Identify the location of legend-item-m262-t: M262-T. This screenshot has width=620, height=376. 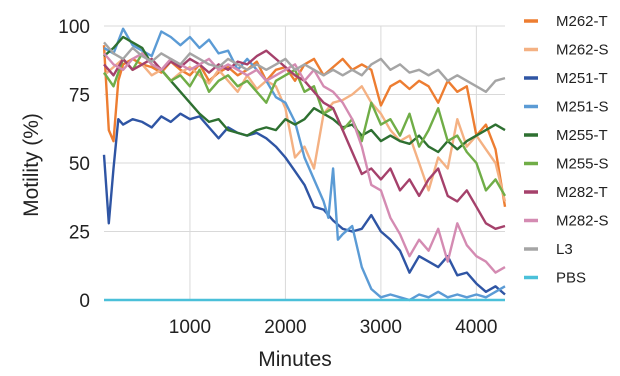
(566, 21).